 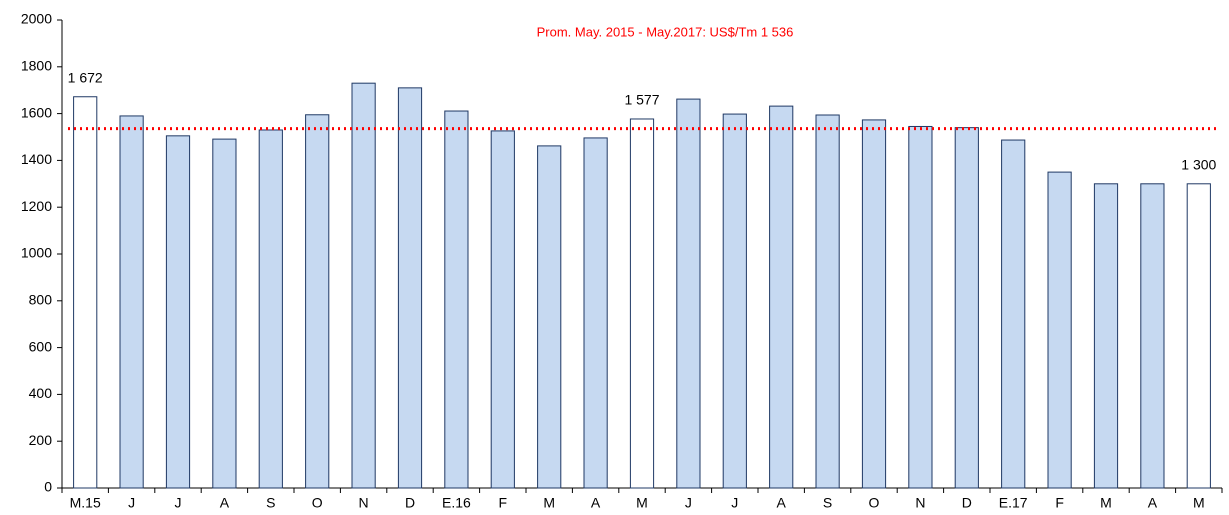 I want to click on y-tick-label: 2000, so click(x=36, y=19).